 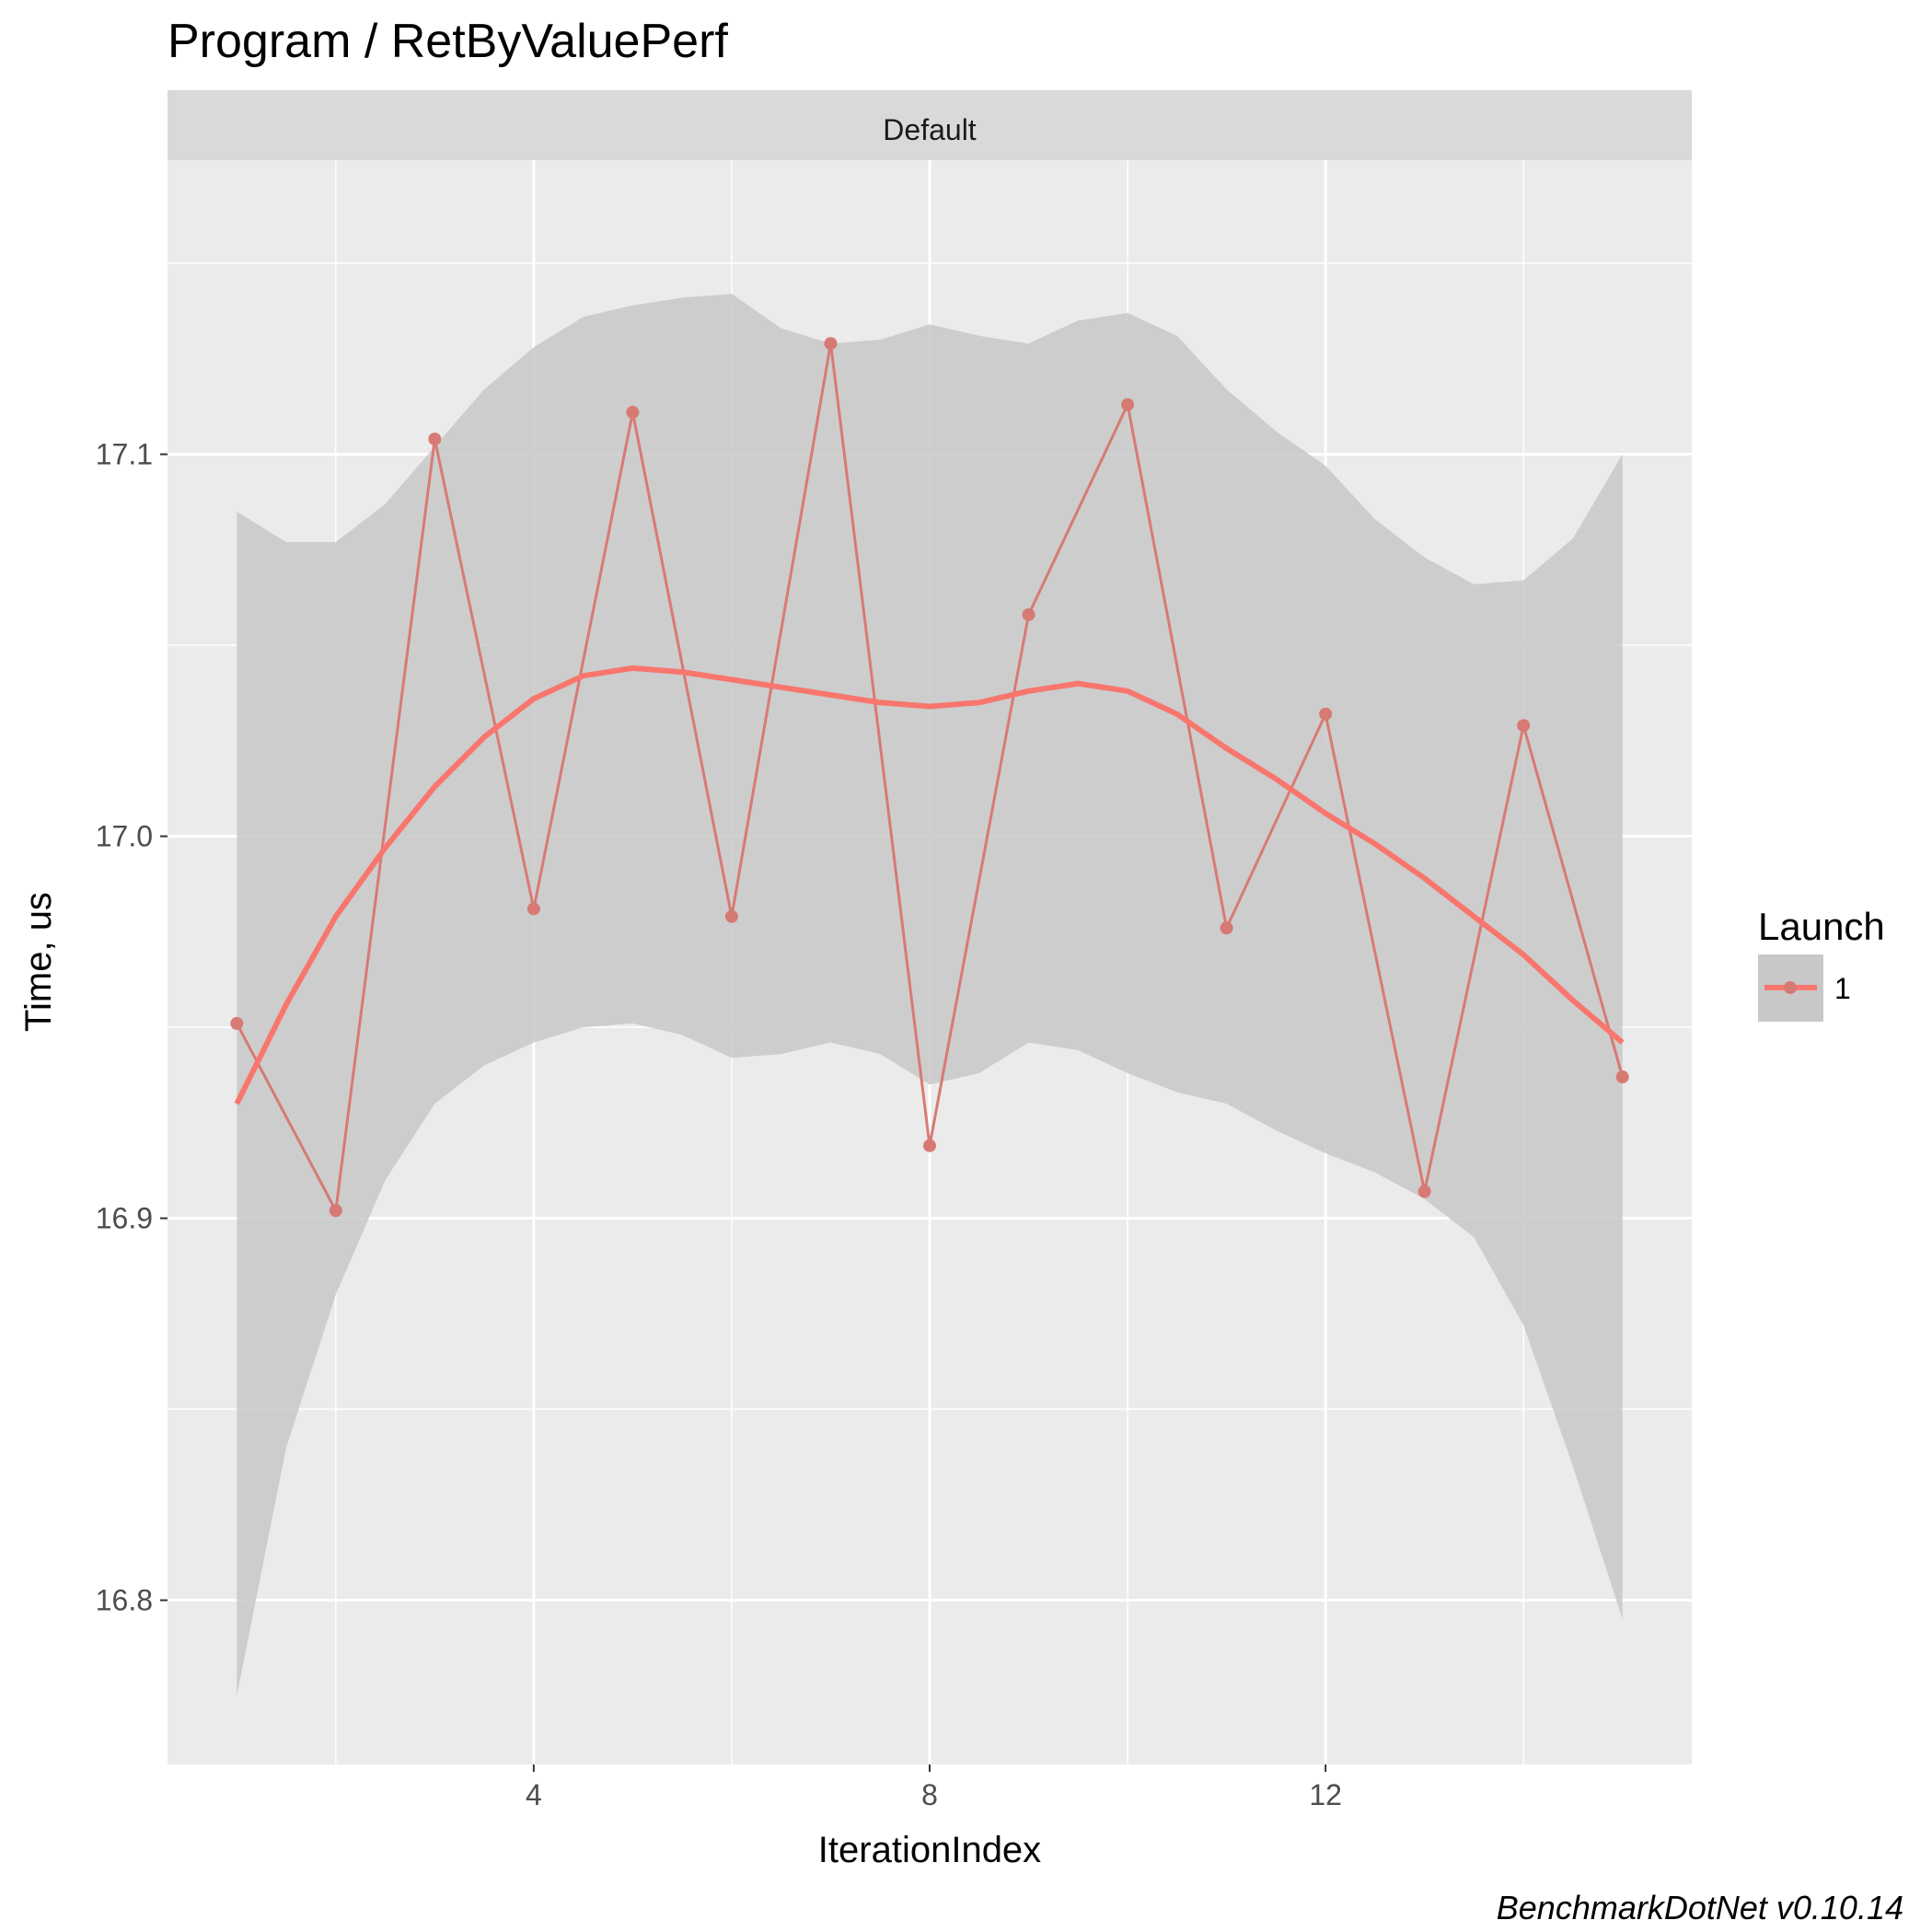 I want to click on x-axis-title: IterationIndex, so click(x=930, y=1850).